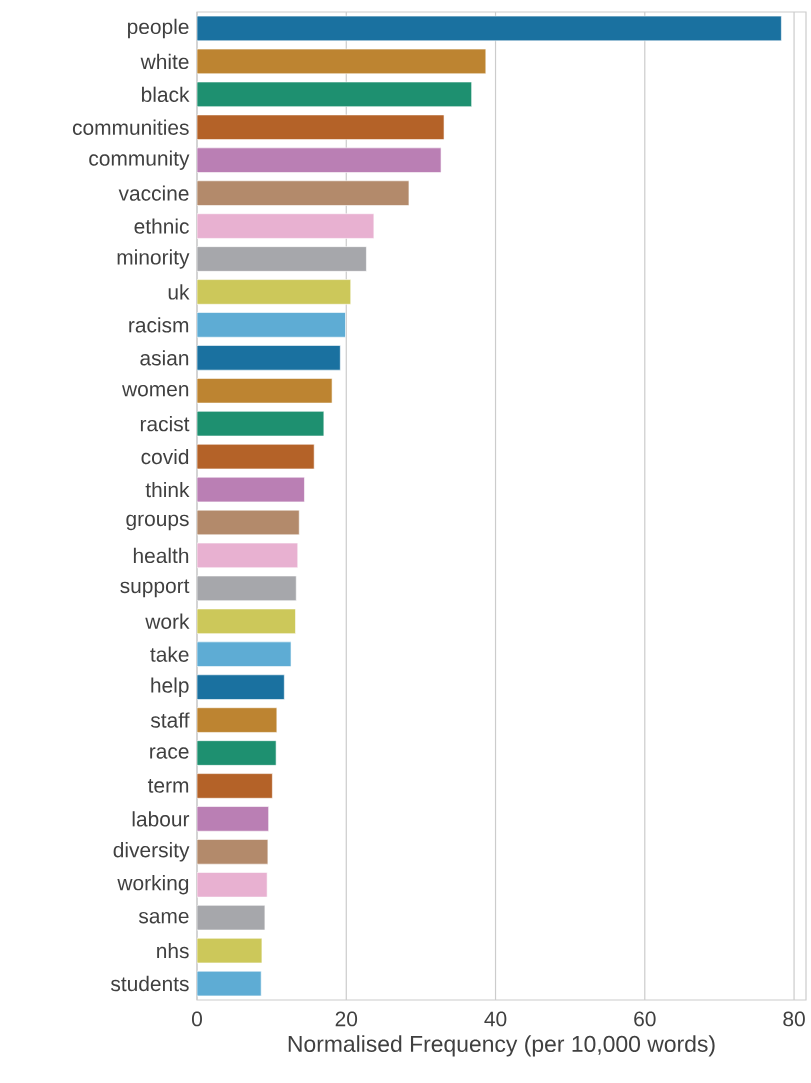 This screenshot has height=1083, width=811. Describe the element at coordinates (167, 489) in the screenshot. I see `y-tick-label: think` at that location.